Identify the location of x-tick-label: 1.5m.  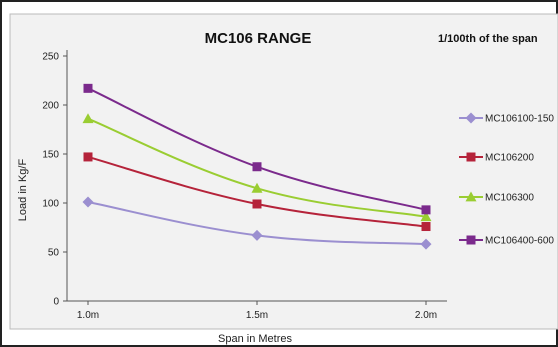
(257, 315).